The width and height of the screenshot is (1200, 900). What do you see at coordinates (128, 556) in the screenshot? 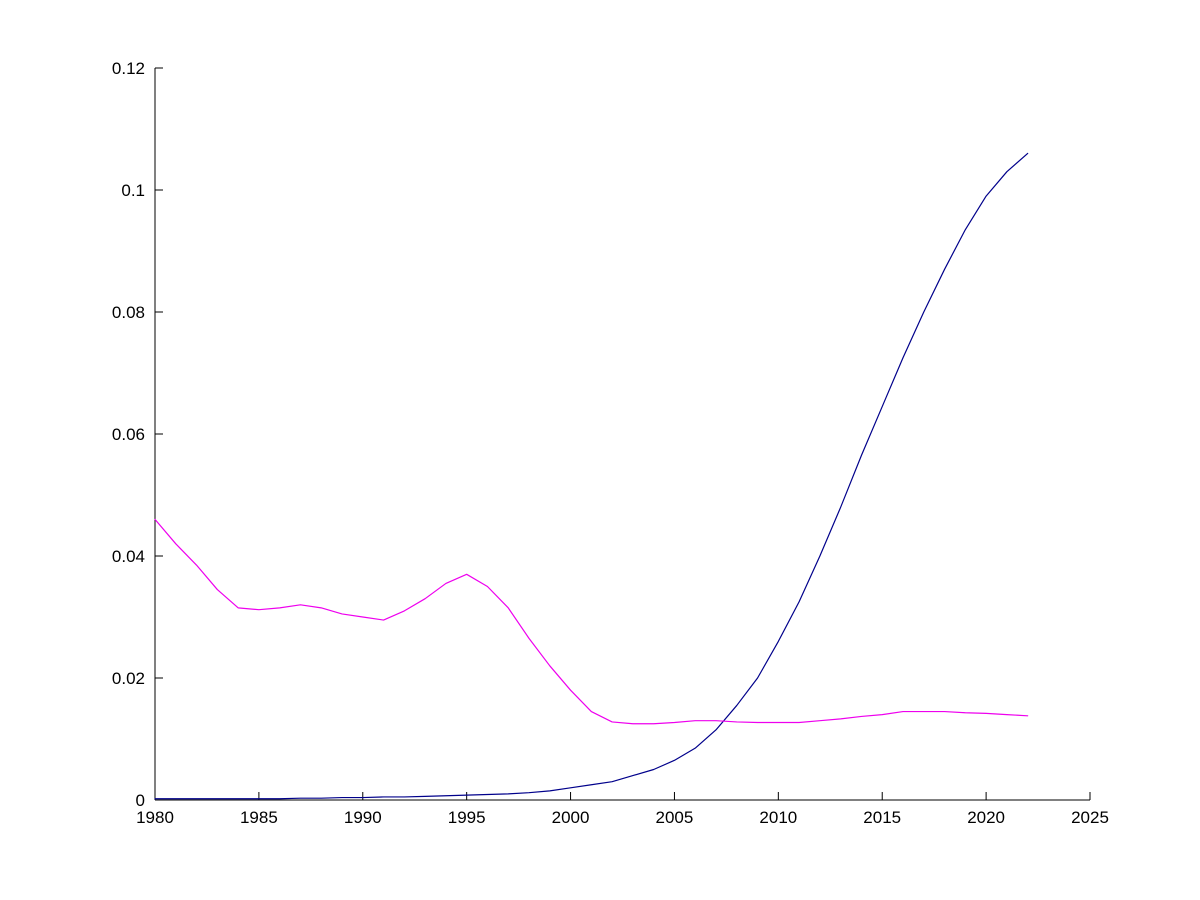
I see `y-tick-label: 0.04` at bounding box center [128, 556].